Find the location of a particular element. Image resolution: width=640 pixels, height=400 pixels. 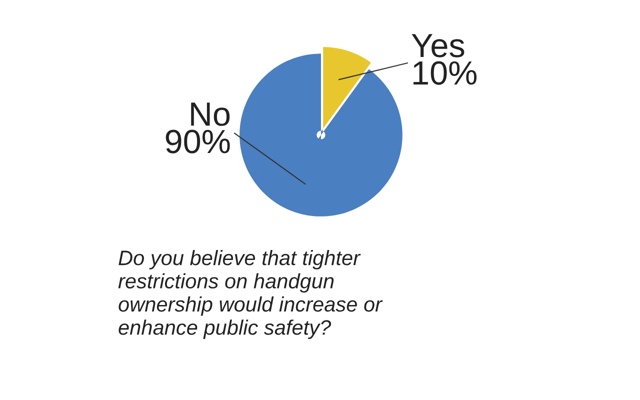

slice-label: Yes is located at coordinates (438, 46).